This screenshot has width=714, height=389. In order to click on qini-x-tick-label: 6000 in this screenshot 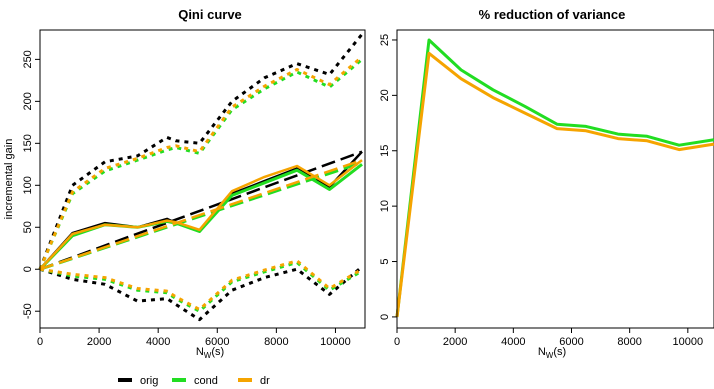, I will do `click(217, 342)`.